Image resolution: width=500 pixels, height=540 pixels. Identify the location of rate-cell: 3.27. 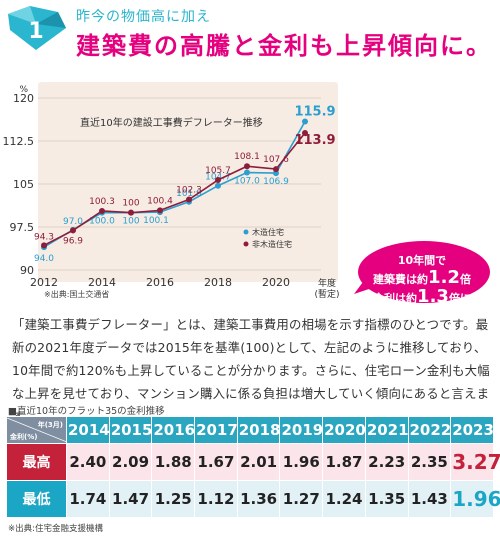
(475, 462).